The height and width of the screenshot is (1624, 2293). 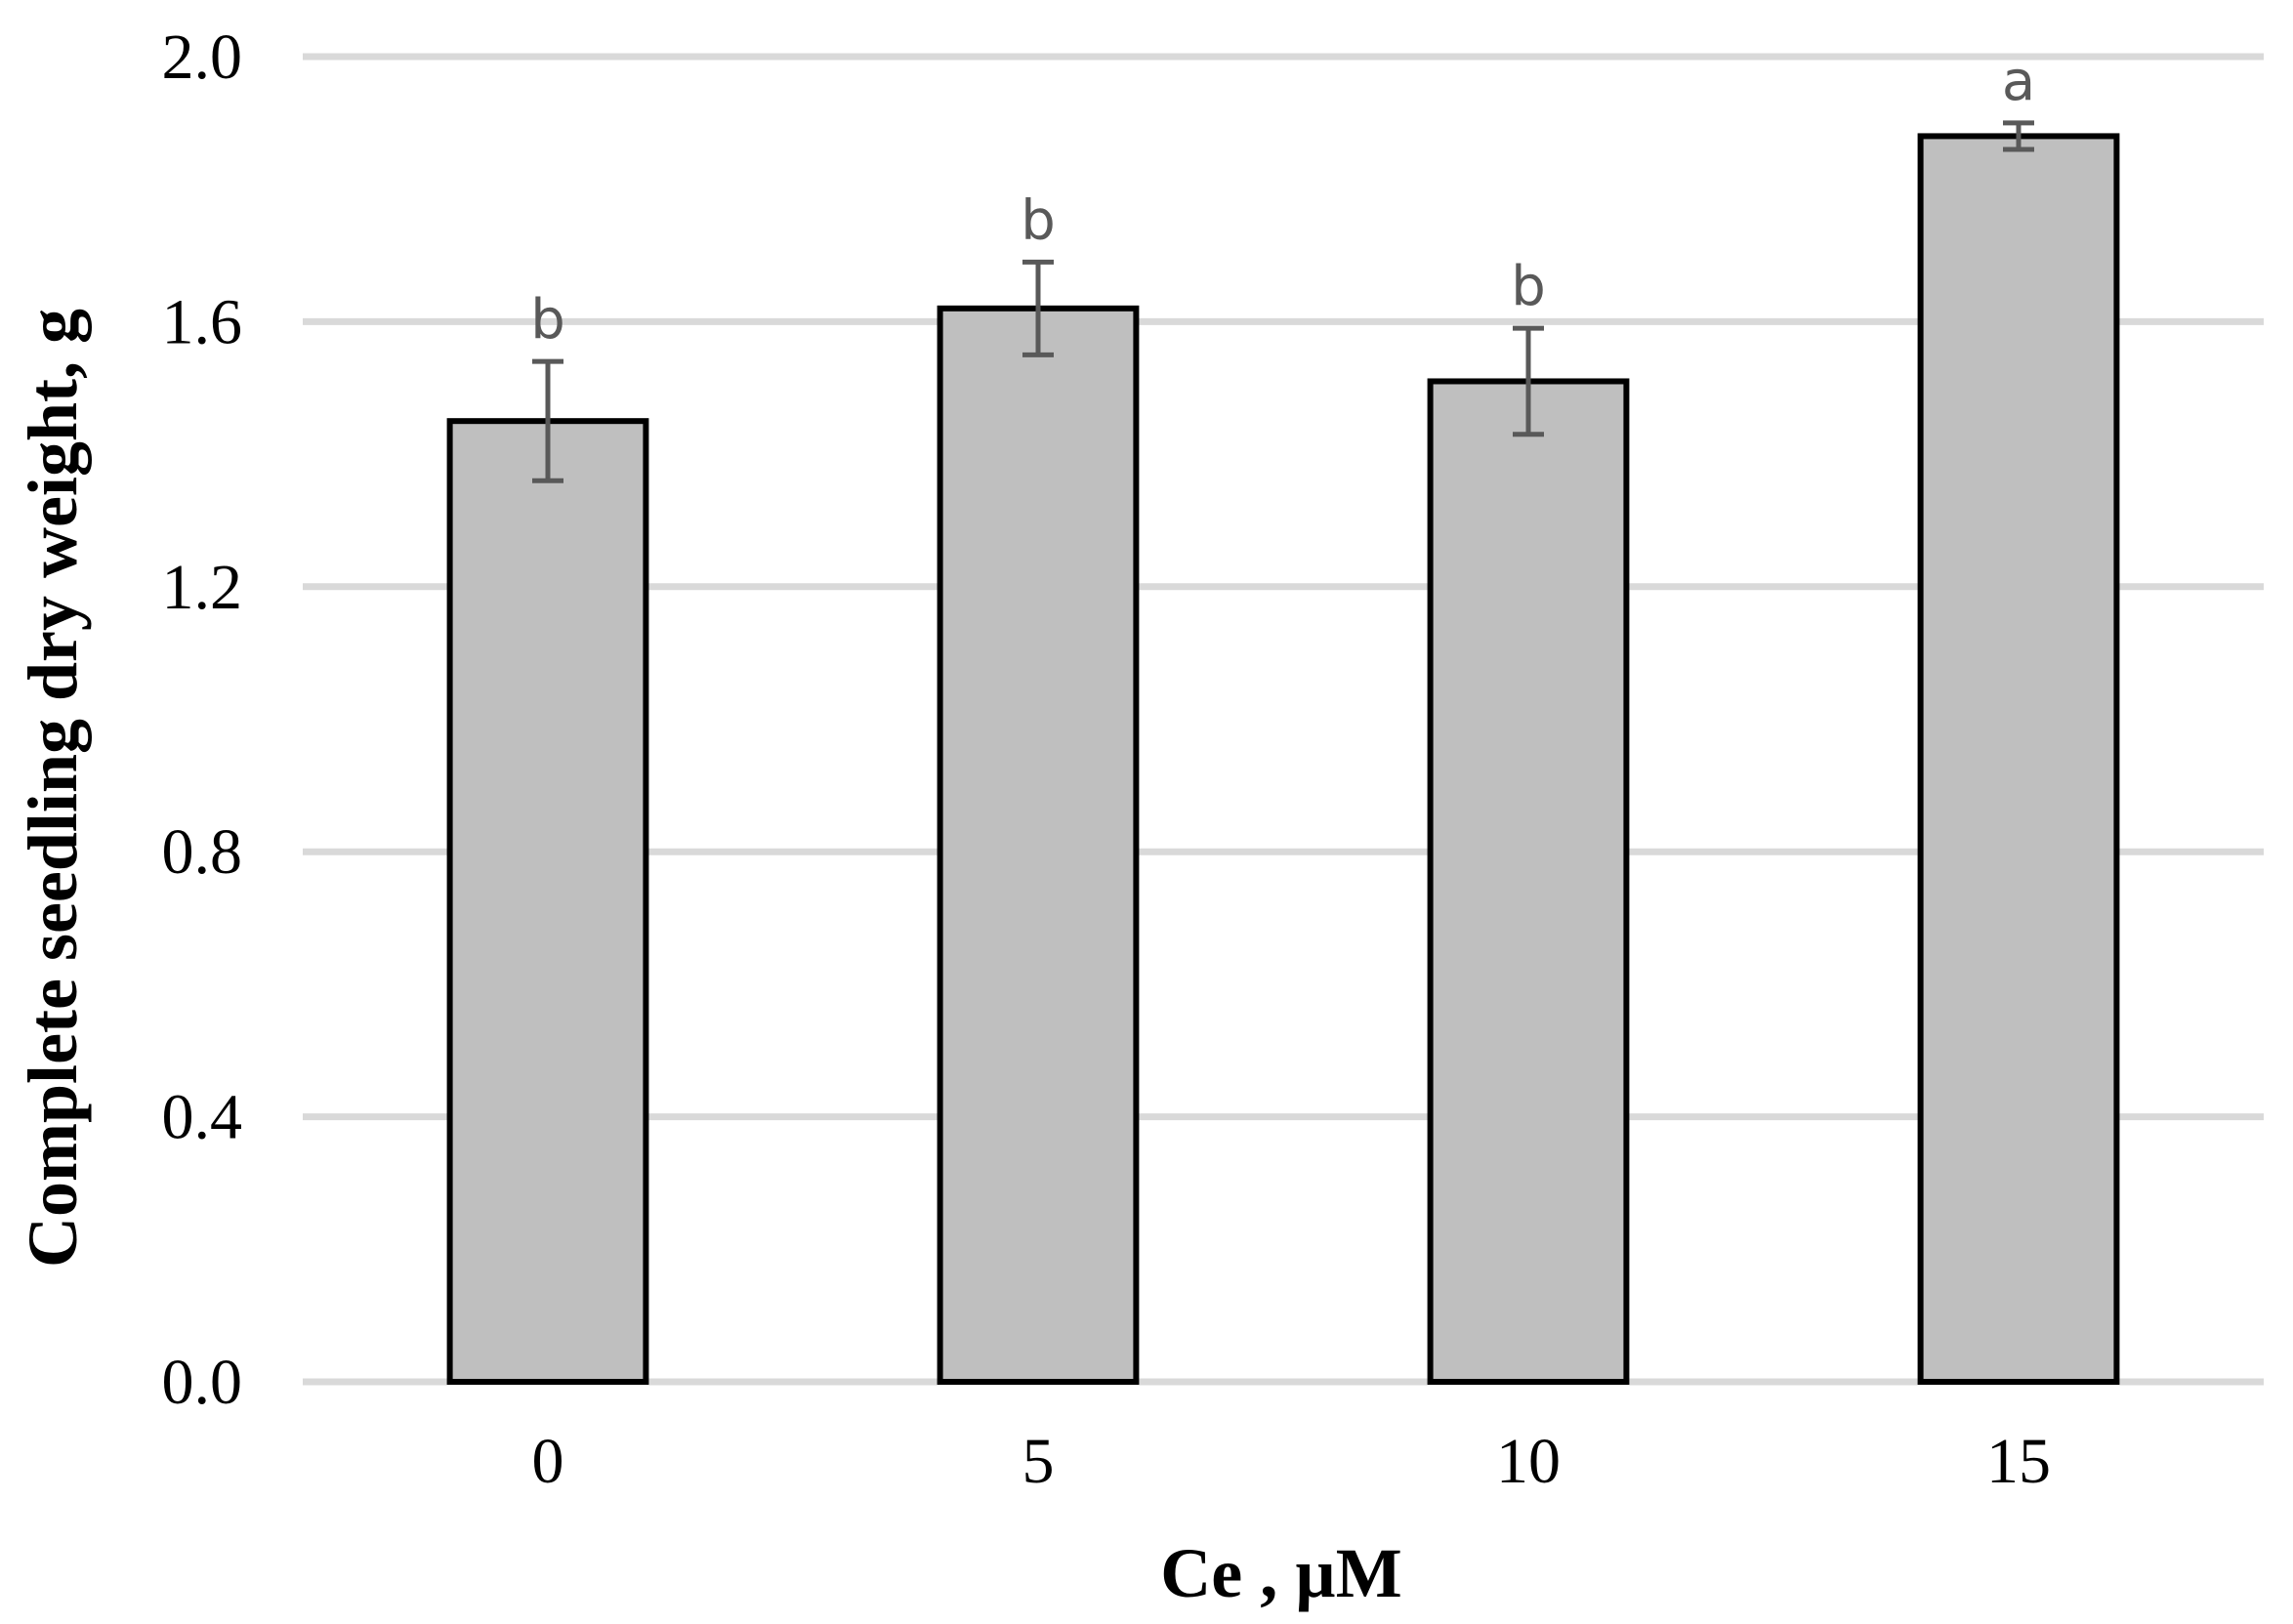 What do you see at coordinates (1280, 1573) in the screenshot?
I see `x-axis-title: Ce , µM` at bounding box center [1280, 1573].